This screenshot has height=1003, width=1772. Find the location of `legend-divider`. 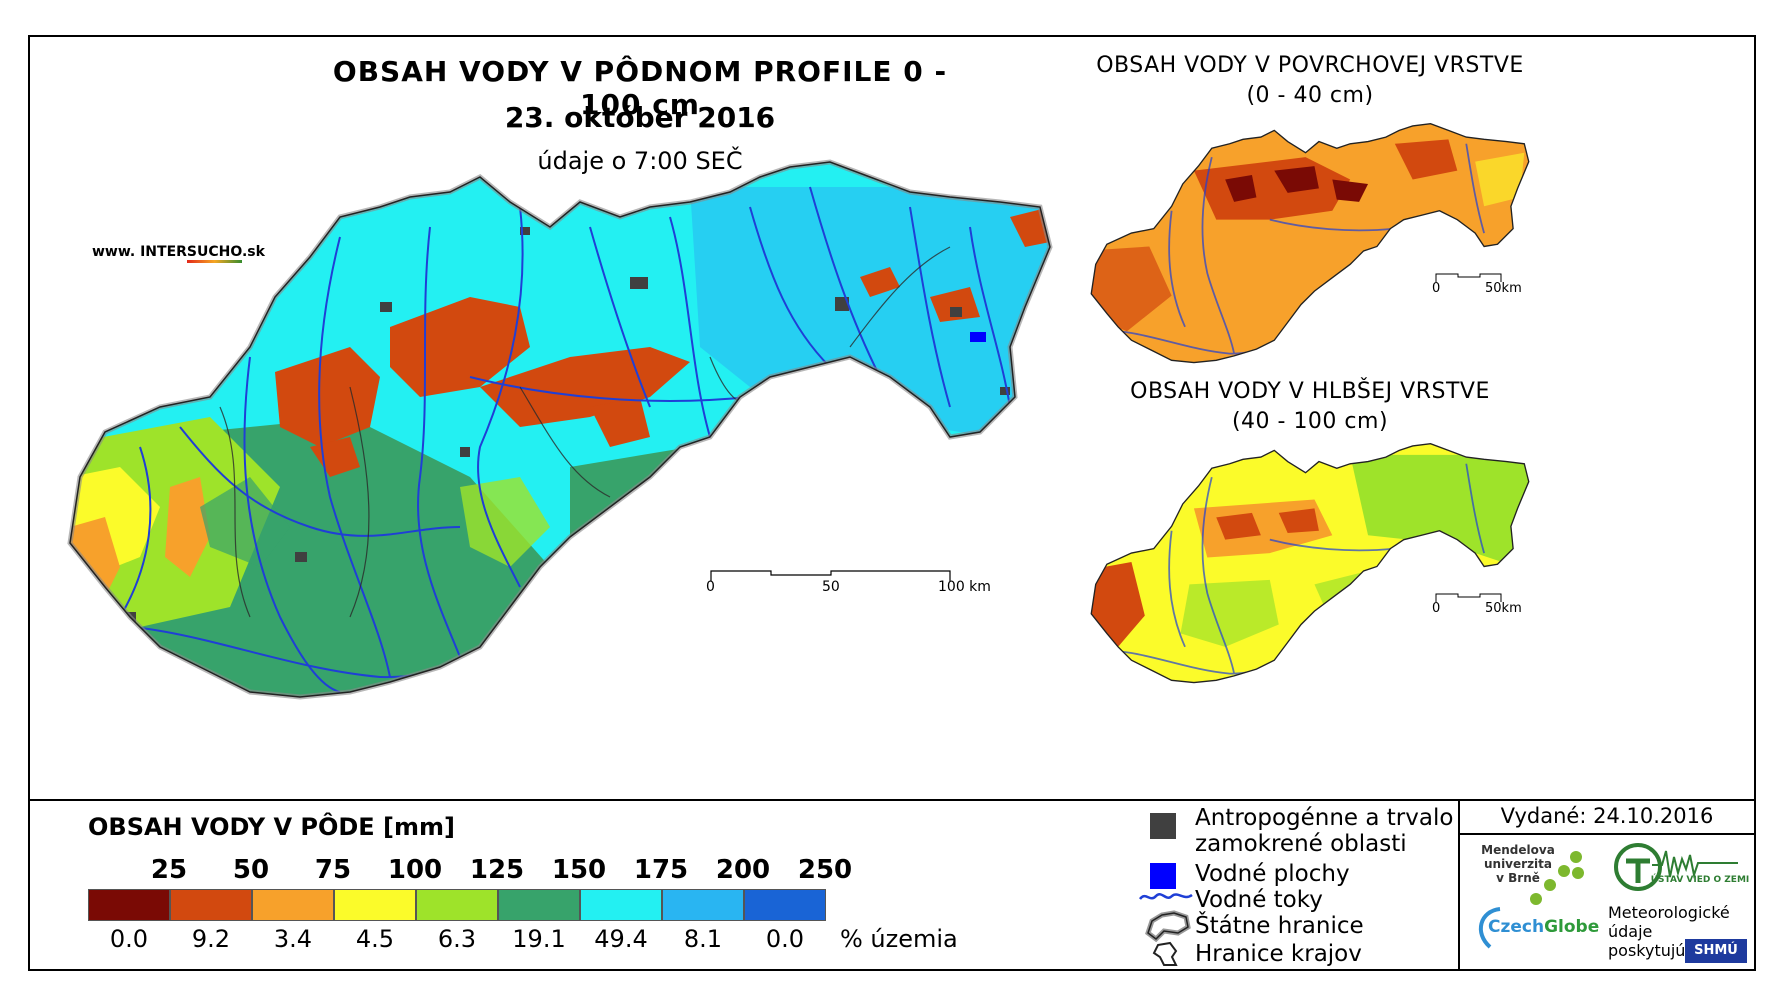

legend-divider is located at coordinates (1459, 884).